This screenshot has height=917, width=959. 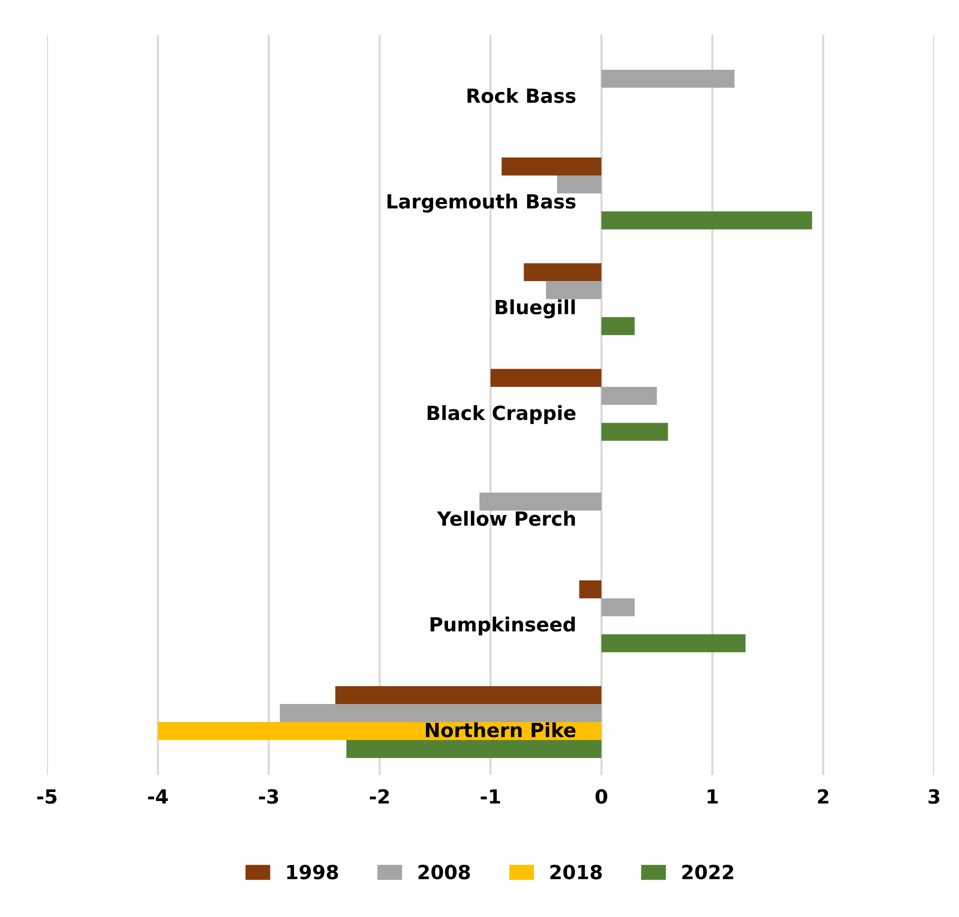 What do you see at coordinates (502, 414) in the screenshot?
I see `y-tick-label: Black Crappie` at bounding box center [502, 414].